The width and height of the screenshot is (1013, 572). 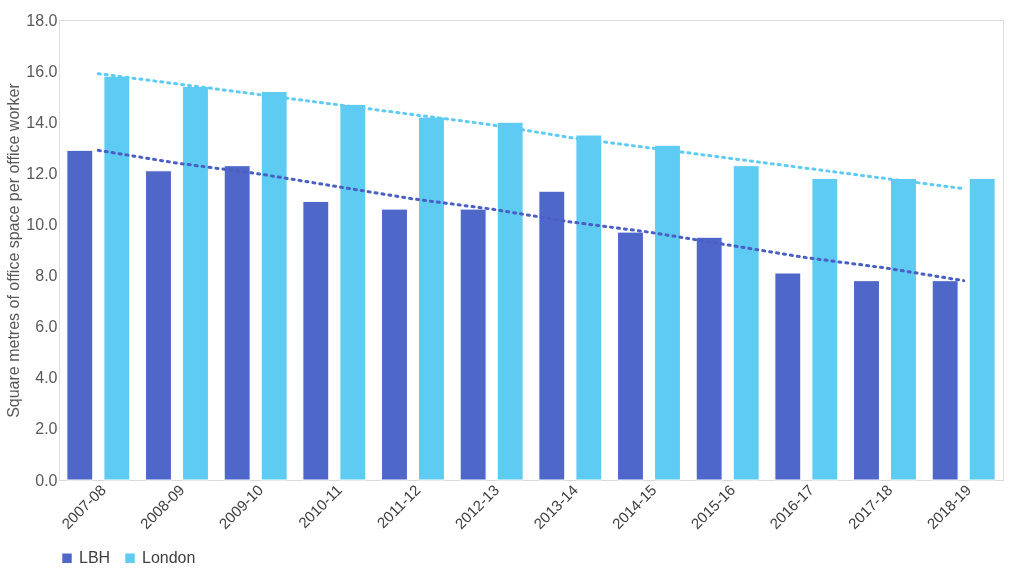 I want to click on y-tick-label: 0.0, so click(x=46, y=480).